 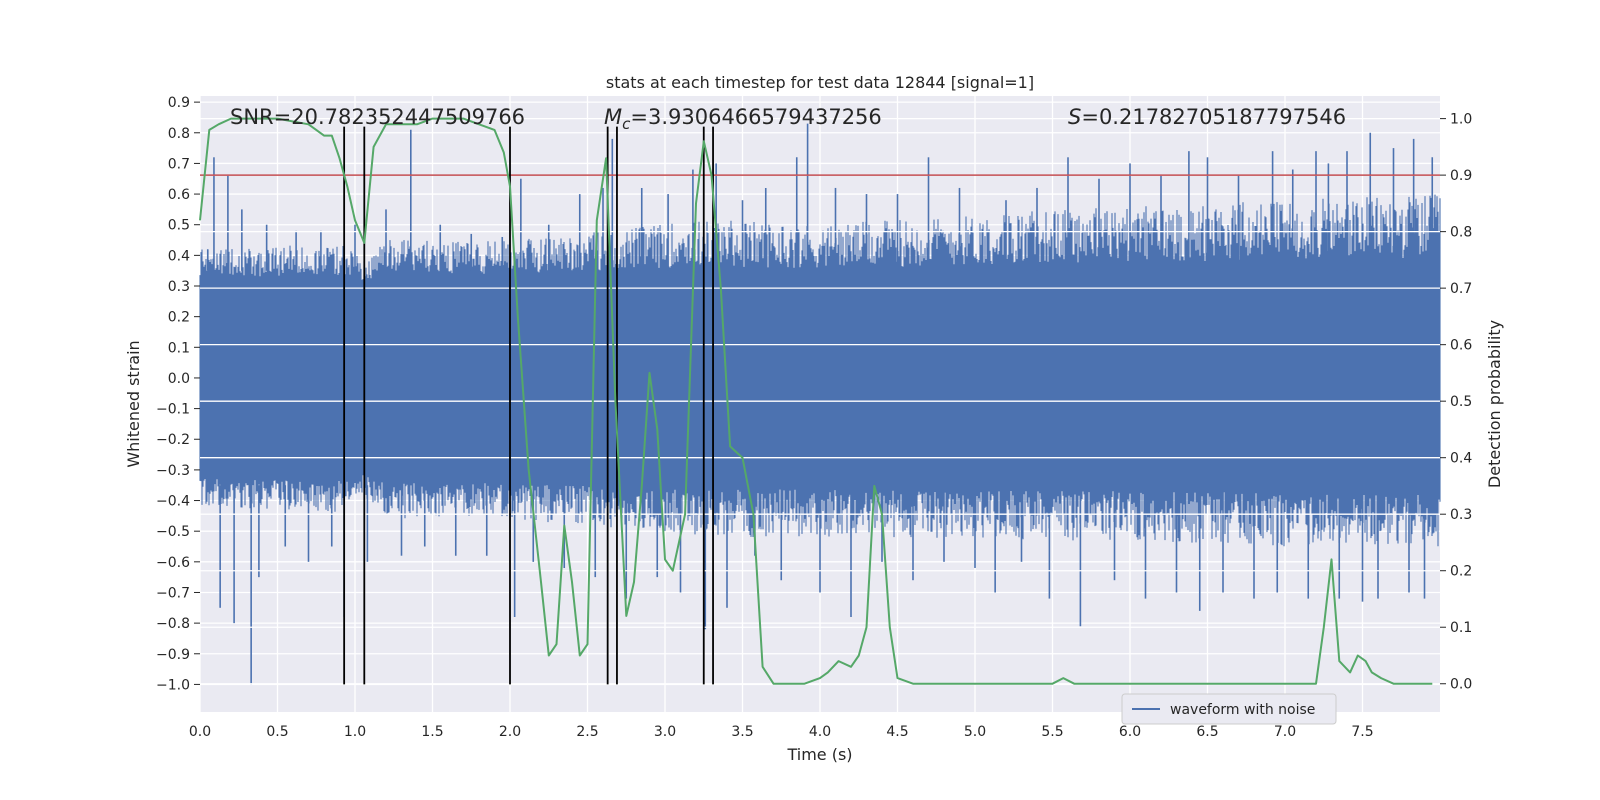 What do you see at coordinates (179, 379) in the screenshot?
I see `y-left-tick-label: 0.0` at bounding box center [179, 379].